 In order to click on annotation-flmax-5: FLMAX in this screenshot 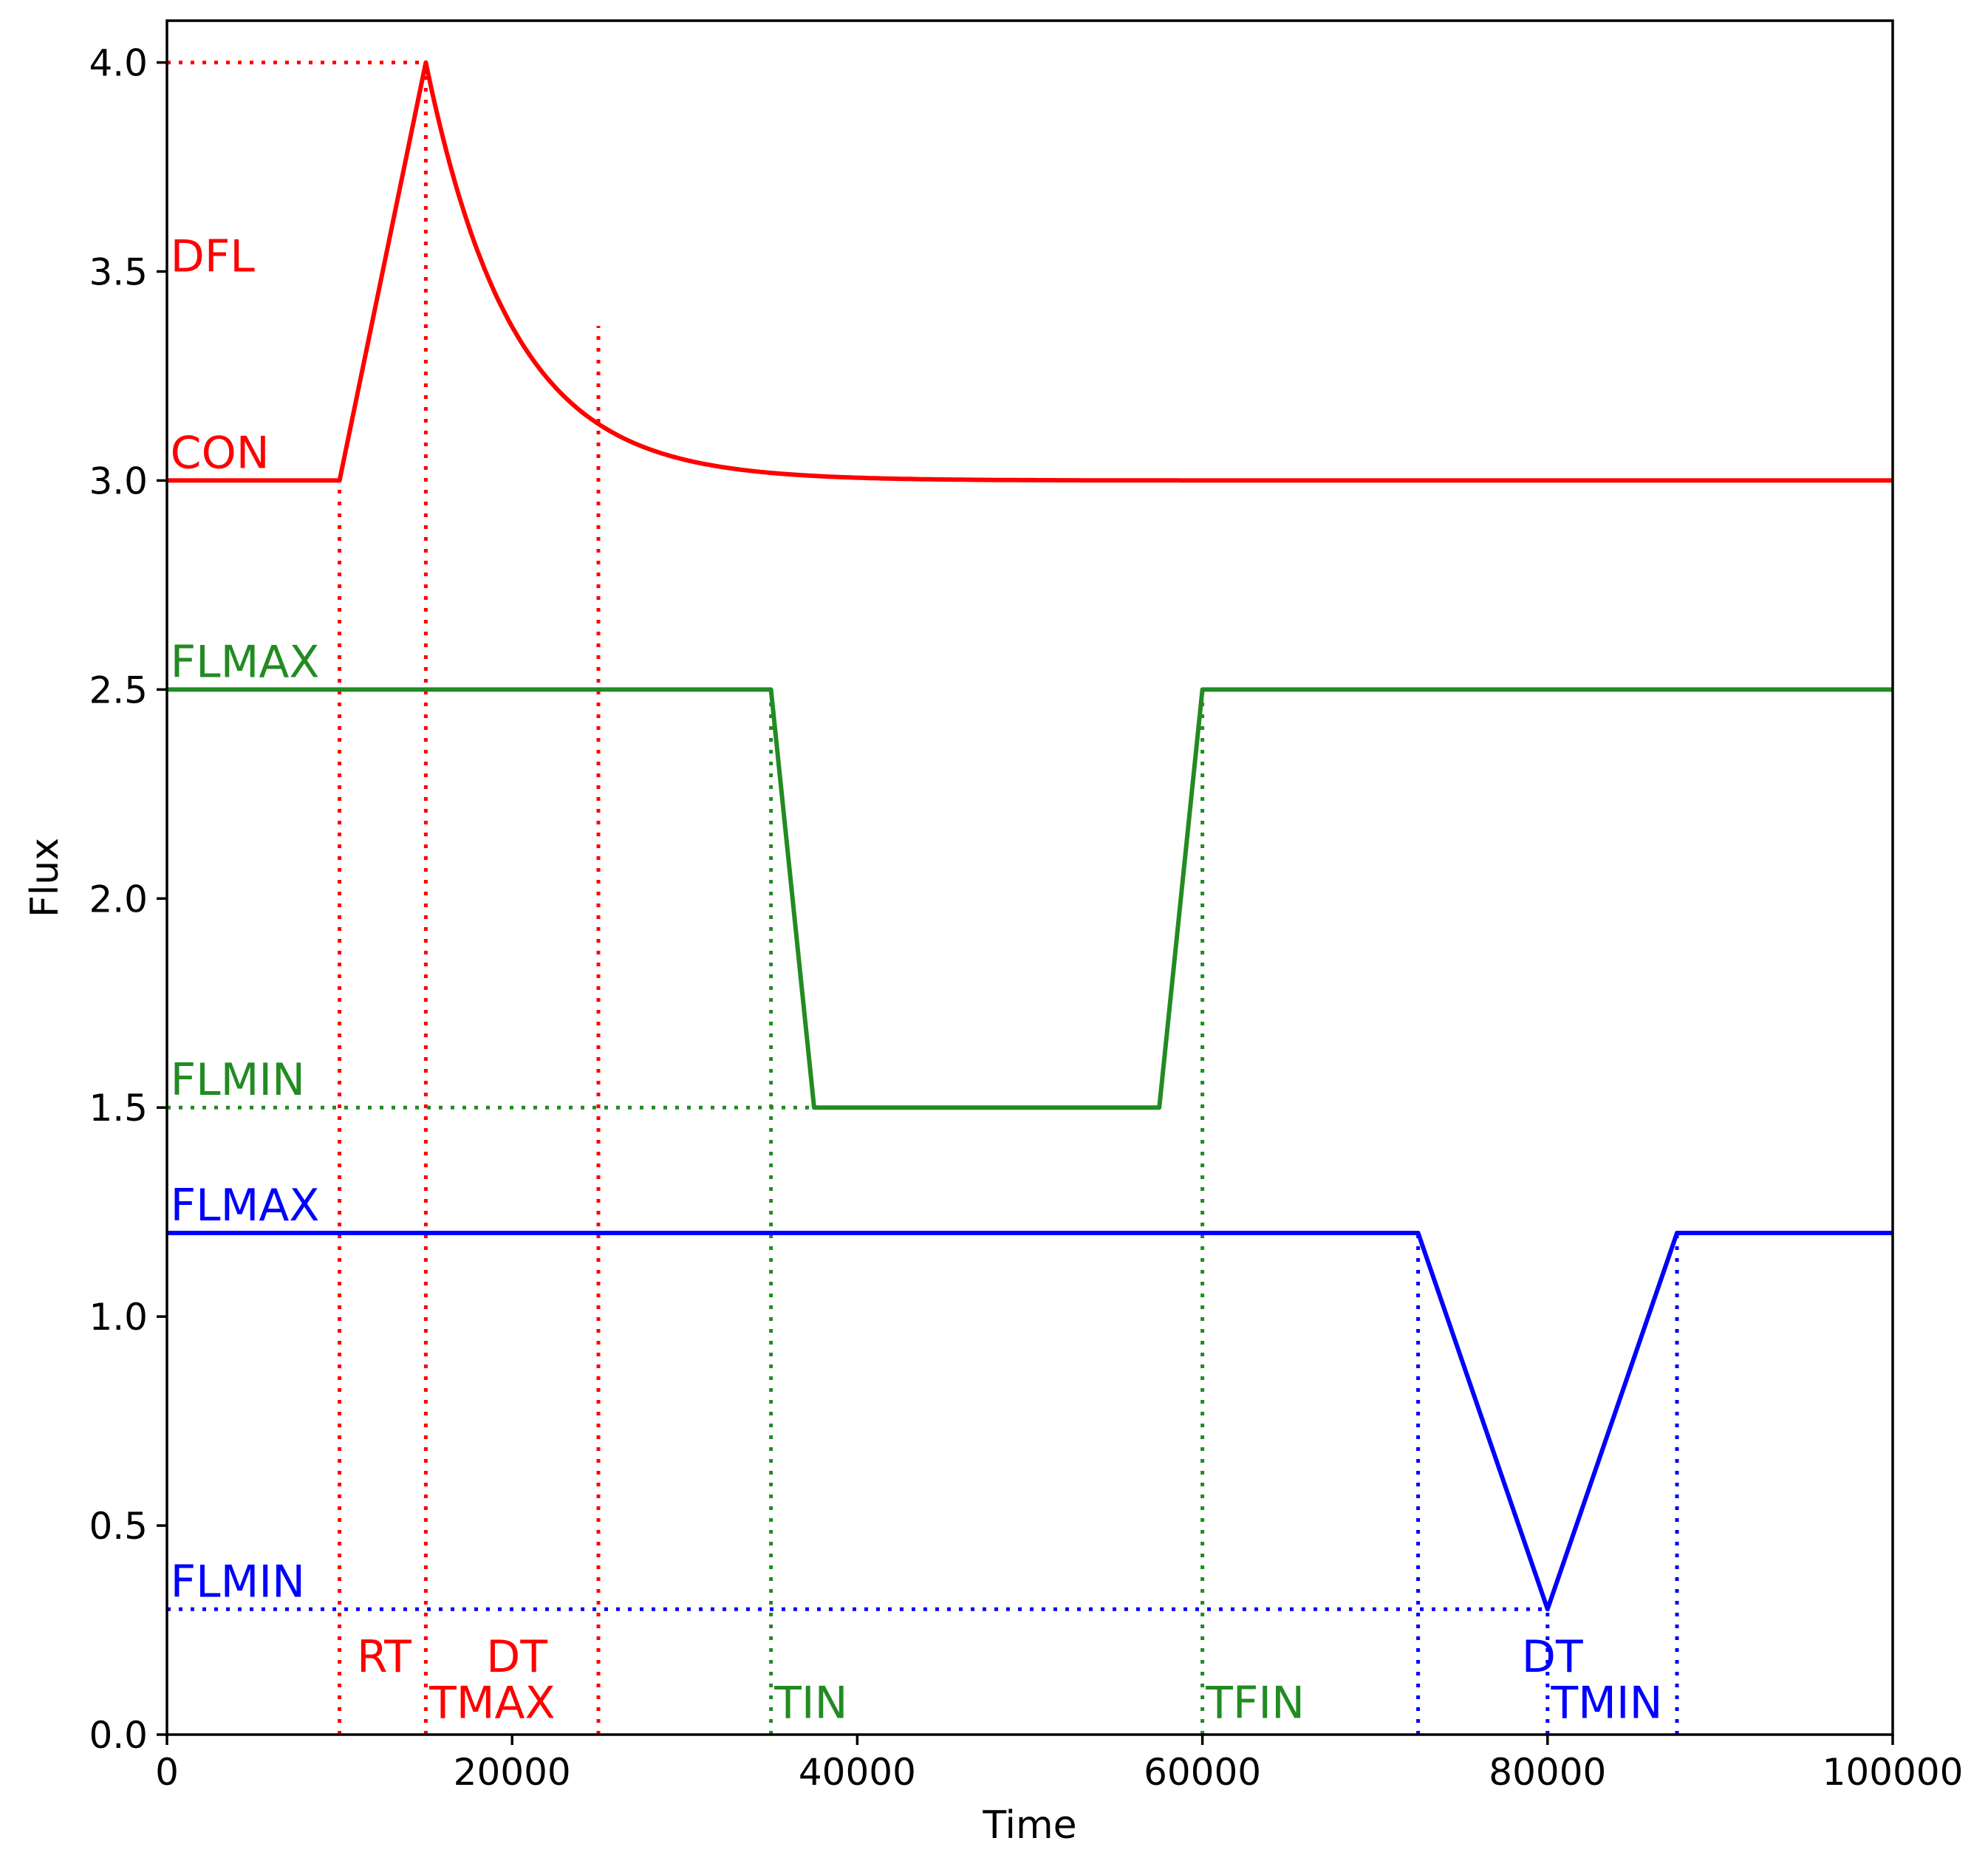, I will do `click(245, 662)`.